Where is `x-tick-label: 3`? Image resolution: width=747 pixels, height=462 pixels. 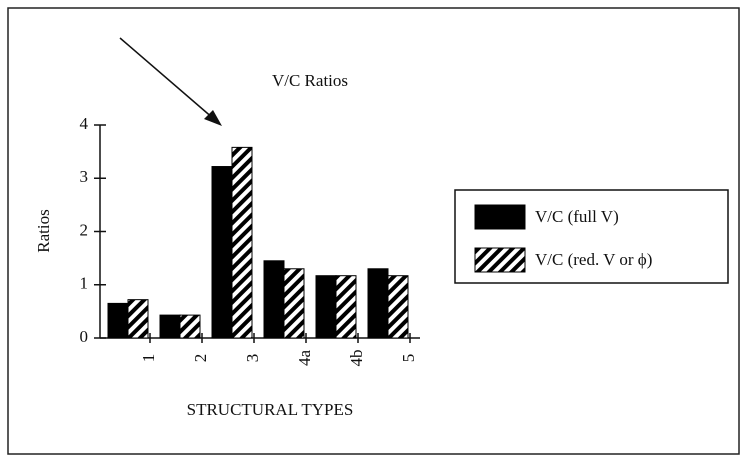 x-tick-label: 3 is located at coordinates (252, 358).